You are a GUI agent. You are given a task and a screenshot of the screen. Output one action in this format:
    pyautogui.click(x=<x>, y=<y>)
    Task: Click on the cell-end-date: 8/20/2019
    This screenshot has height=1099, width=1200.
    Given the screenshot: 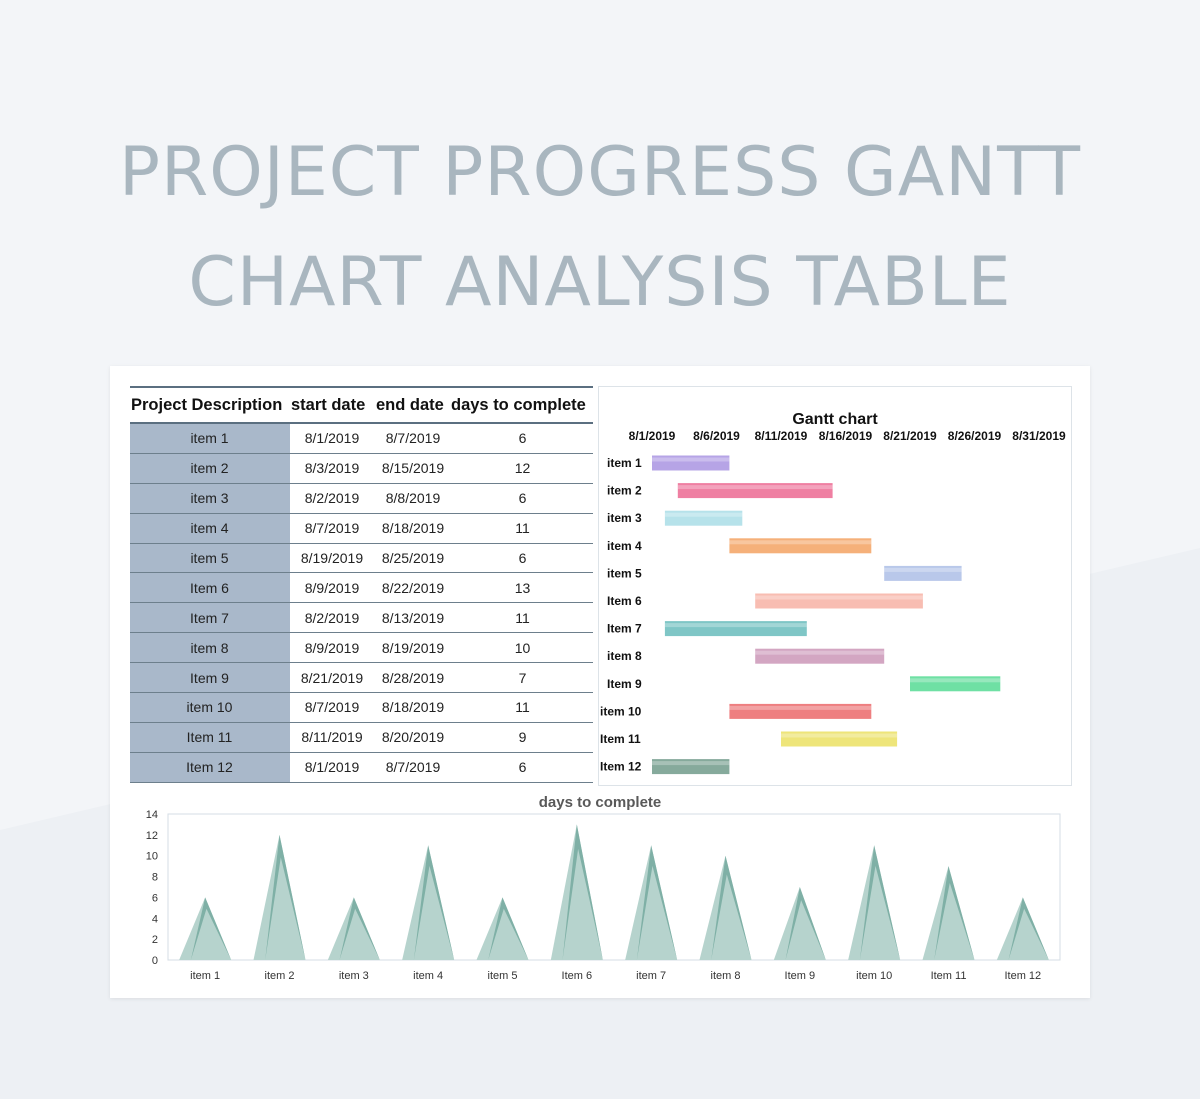 What is the action you would take?
    pyautogui.click(x=413, y=737)
    